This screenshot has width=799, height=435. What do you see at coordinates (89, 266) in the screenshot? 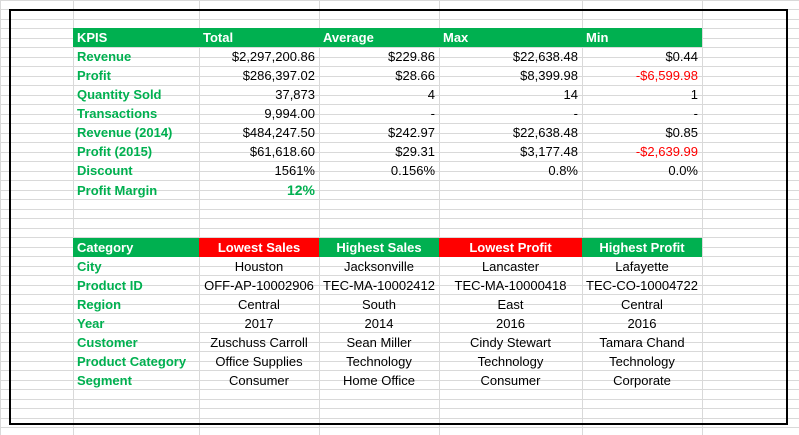
I see `category-label: City` at bounding box center [89, 266].